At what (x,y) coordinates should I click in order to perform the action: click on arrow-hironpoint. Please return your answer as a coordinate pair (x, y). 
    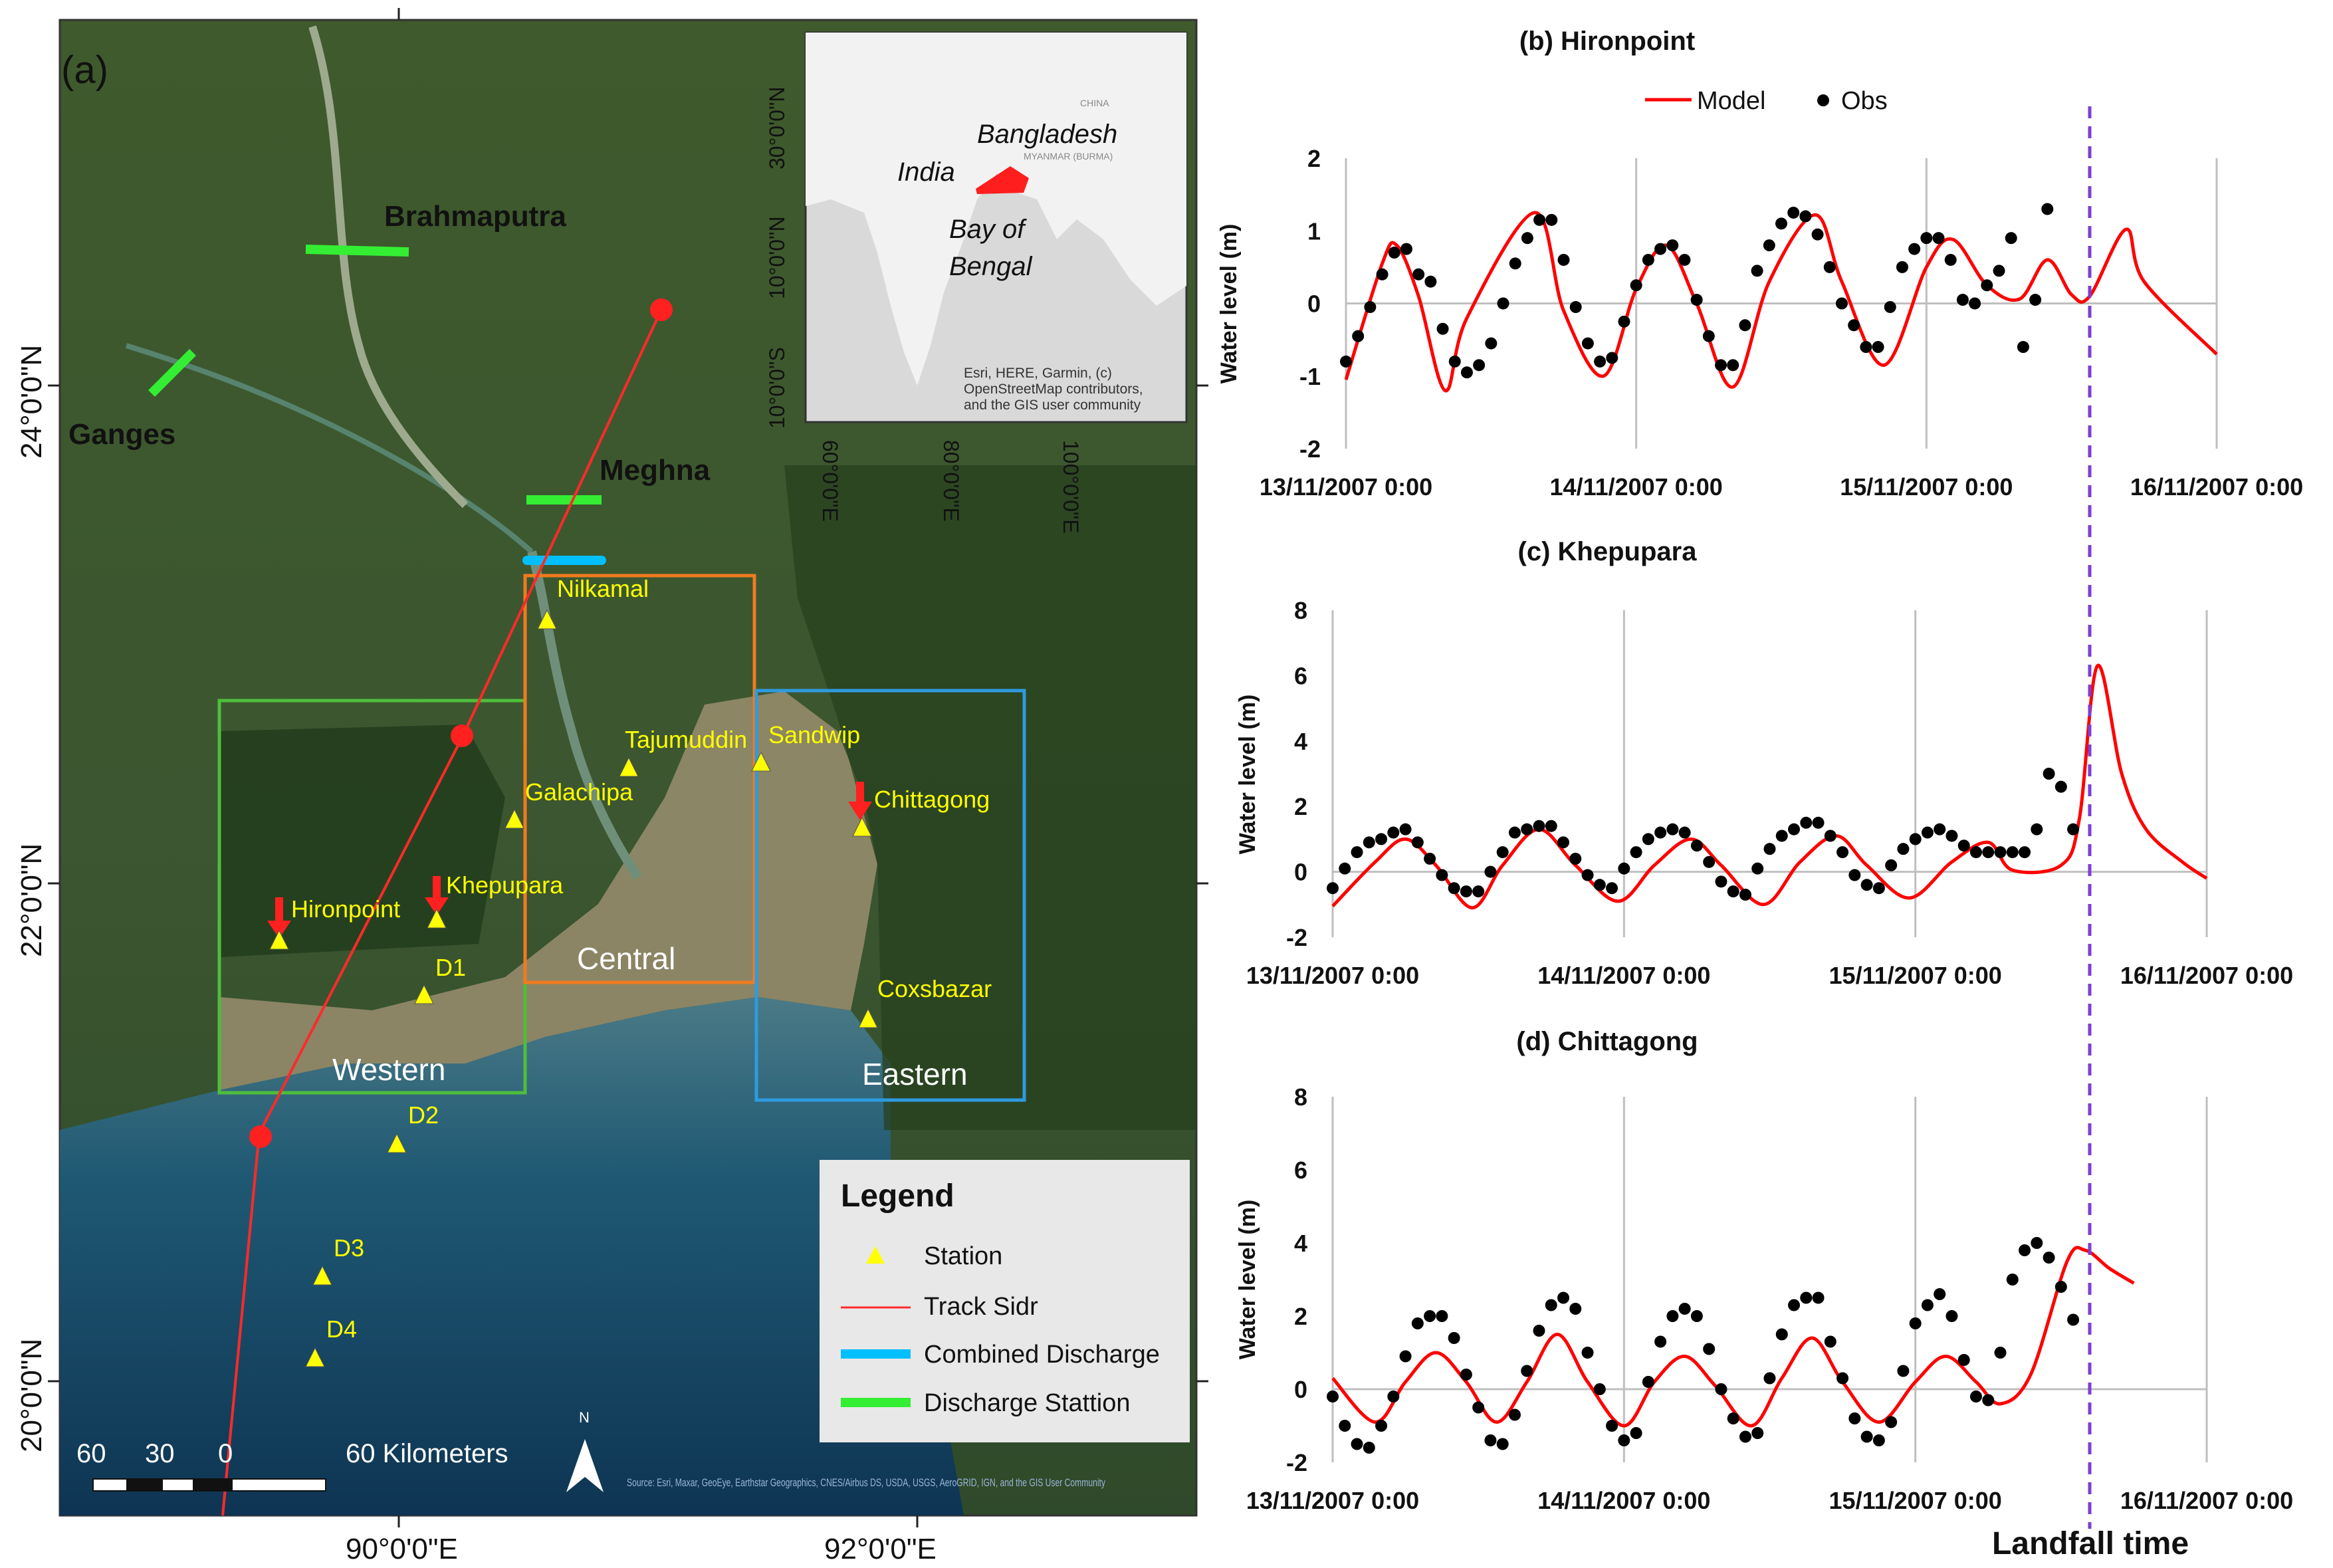
    Looking at the image, I should click on (279, 918).